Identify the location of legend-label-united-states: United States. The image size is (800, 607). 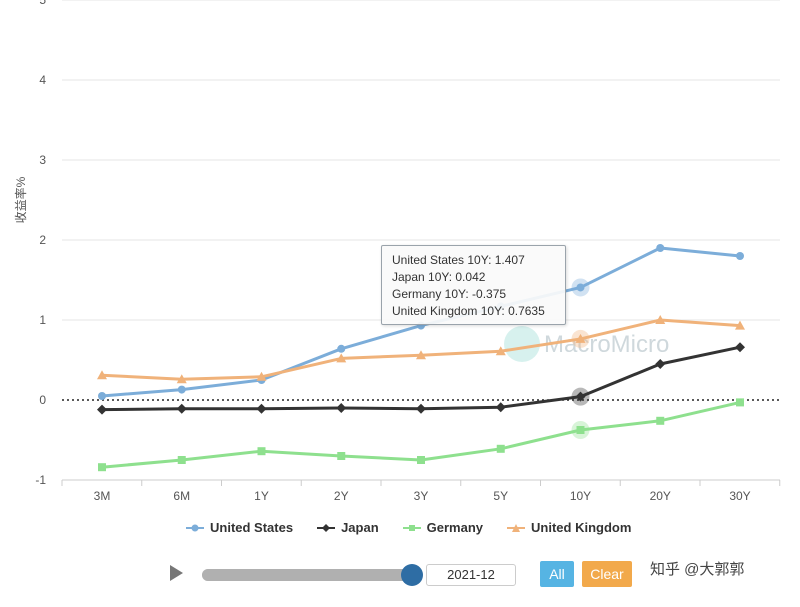
(252, 527).